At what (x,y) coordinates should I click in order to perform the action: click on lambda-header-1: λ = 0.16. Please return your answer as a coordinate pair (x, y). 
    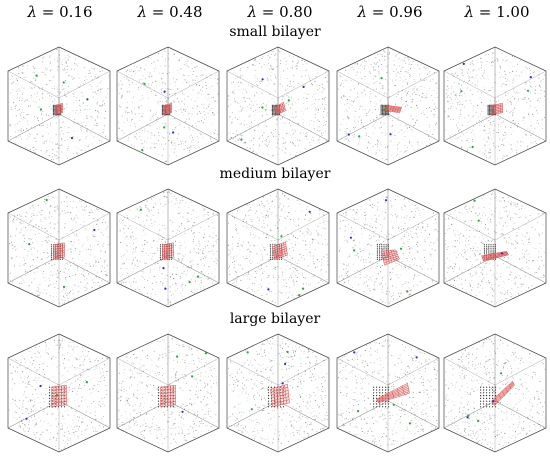
    Looking at the image, I should click on (60, 12).